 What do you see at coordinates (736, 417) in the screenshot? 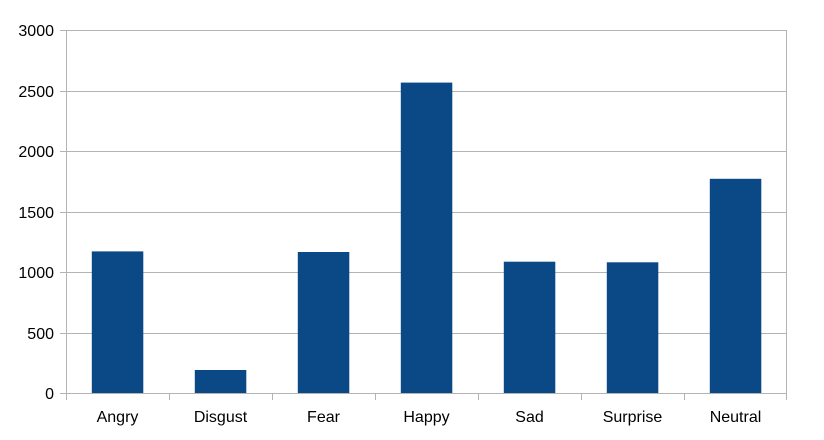
I see `x-tick-label-neutral: Neutral` at bounding box center [736, 417].